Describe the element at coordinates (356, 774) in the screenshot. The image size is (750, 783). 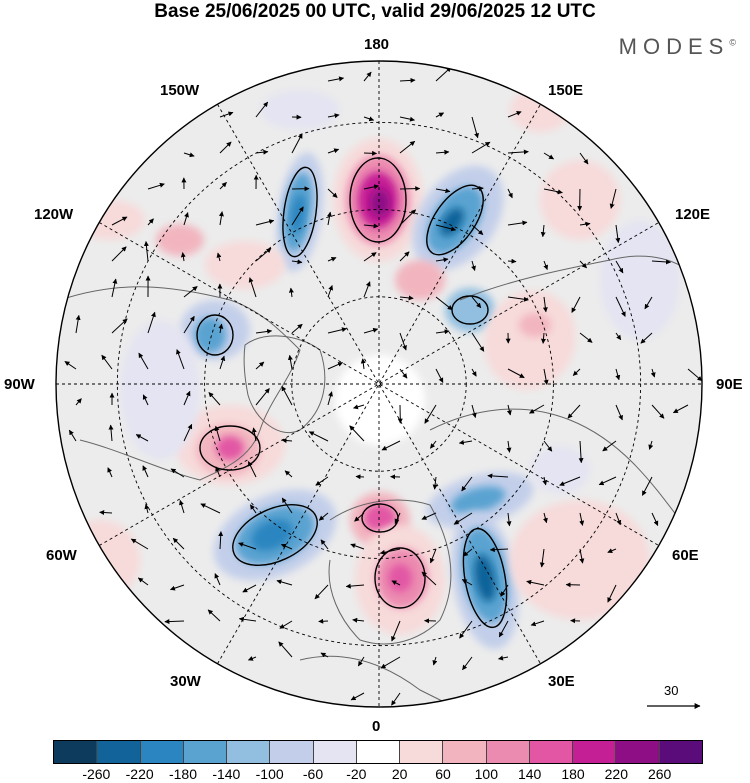
I see `colorbar-tick: -20` at that location.